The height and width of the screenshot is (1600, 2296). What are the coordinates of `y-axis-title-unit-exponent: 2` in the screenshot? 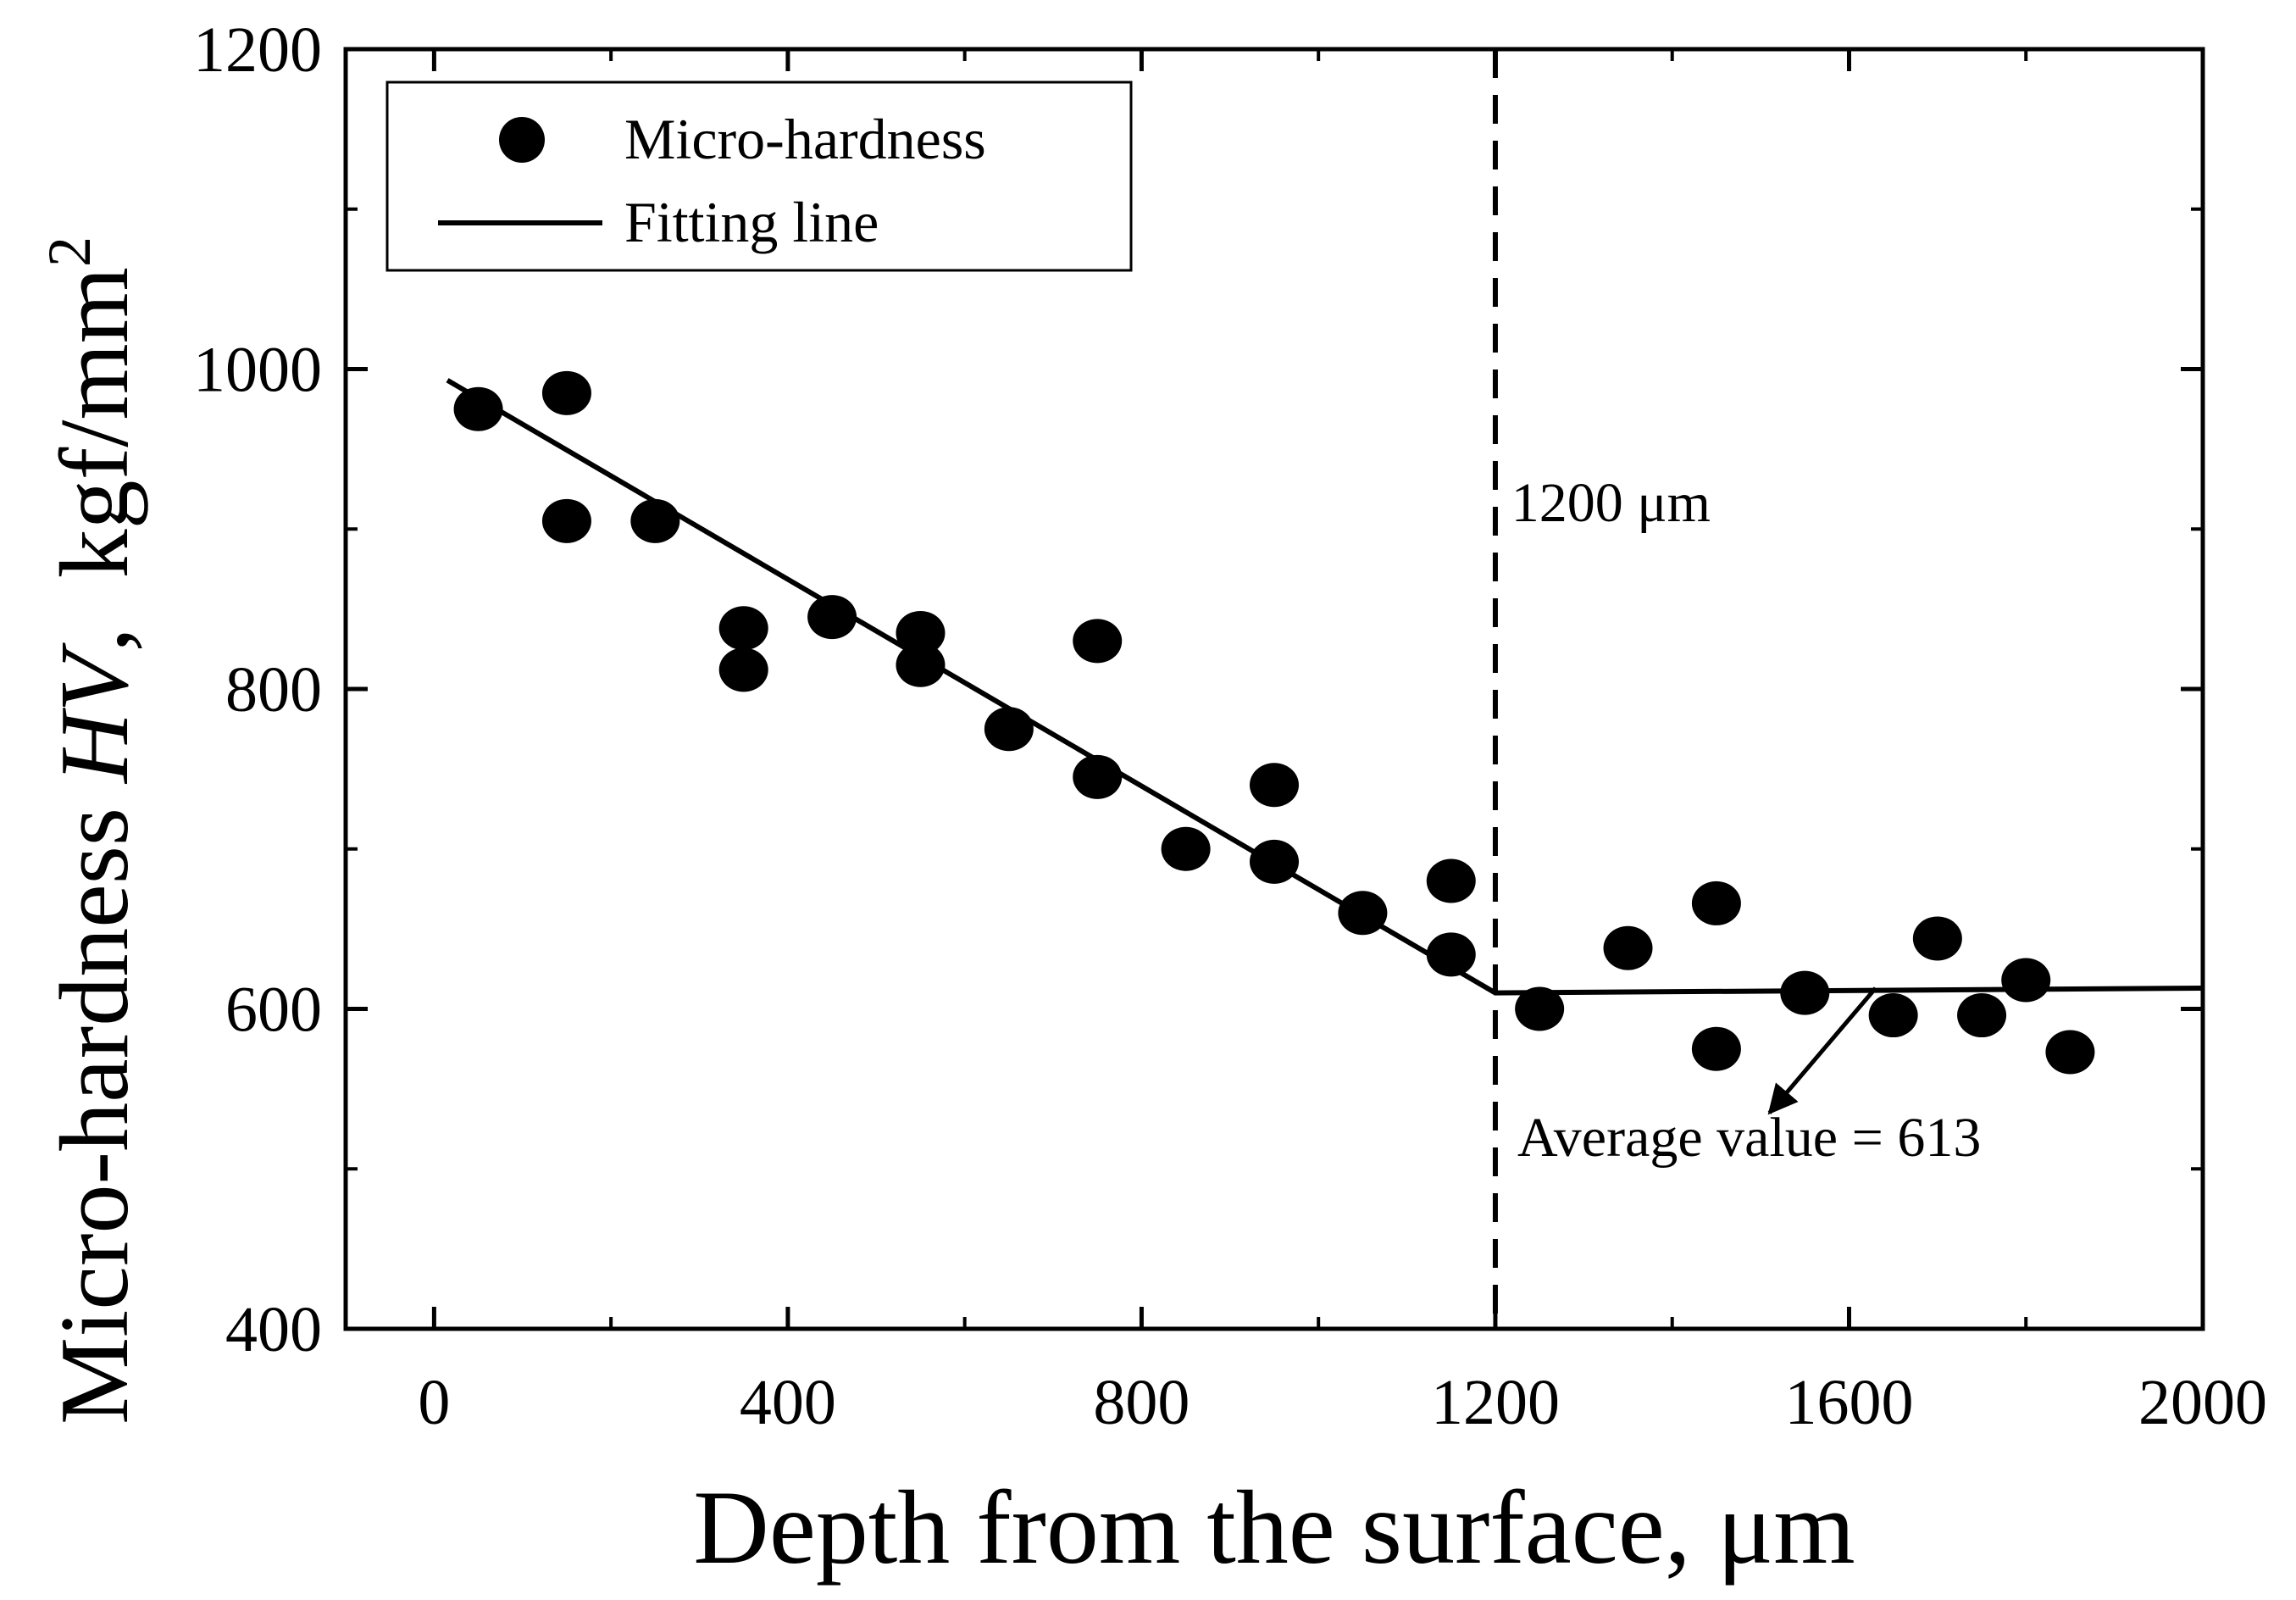 It's located at (69, 251).